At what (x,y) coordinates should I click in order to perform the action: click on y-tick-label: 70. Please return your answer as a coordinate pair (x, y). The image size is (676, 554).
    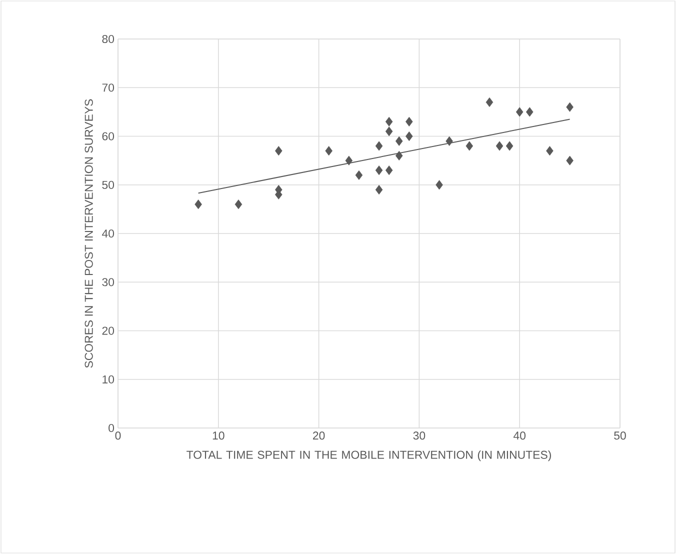
    Looking at the image, I should click on (108, 88).